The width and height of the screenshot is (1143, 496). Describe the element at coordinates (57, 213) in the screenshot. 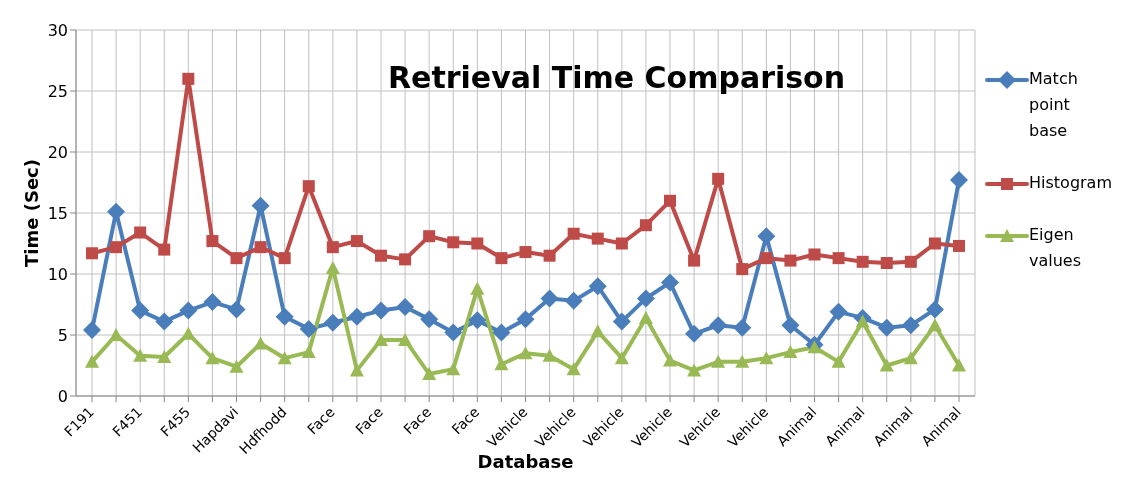

I see `y-tick-label: 15` at that location.